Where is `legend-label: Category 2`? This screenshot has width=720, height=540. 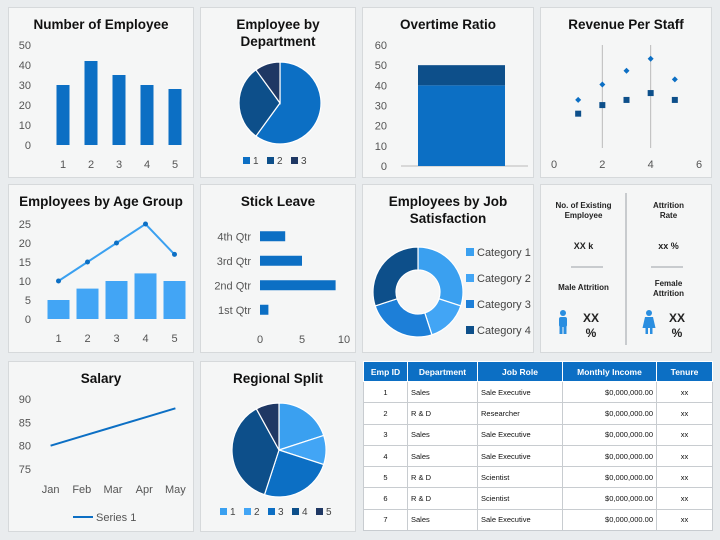
legend-label: Category 2 is located at coordinates (504, 279).